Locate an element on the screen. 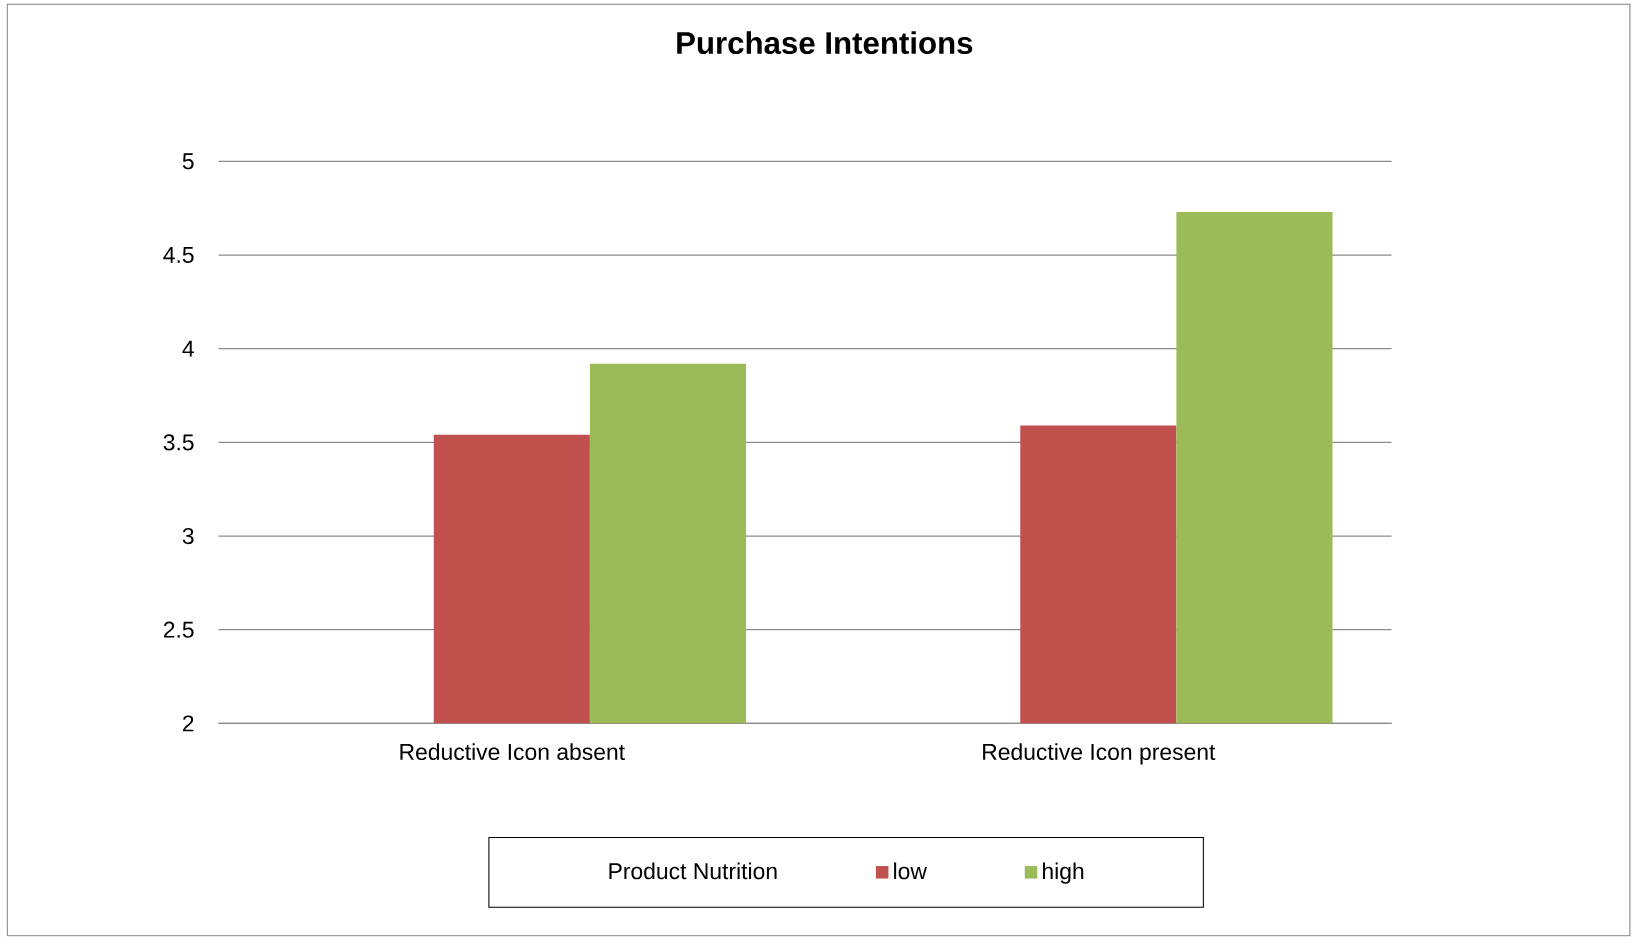  legend-label: high is located at coordinates (1063, 873).